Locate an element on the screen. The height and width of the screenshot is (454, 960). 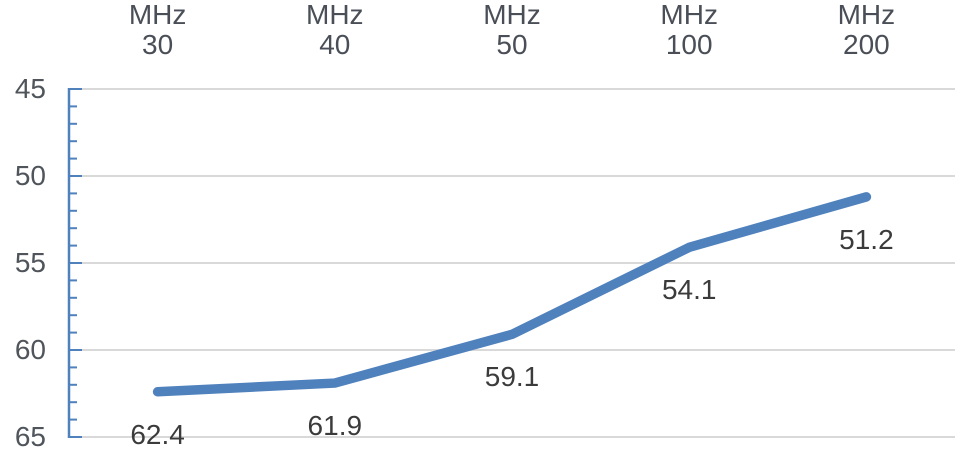
x-category-label-mhz-200: MHz 200 is located at coordinates (866, 30).